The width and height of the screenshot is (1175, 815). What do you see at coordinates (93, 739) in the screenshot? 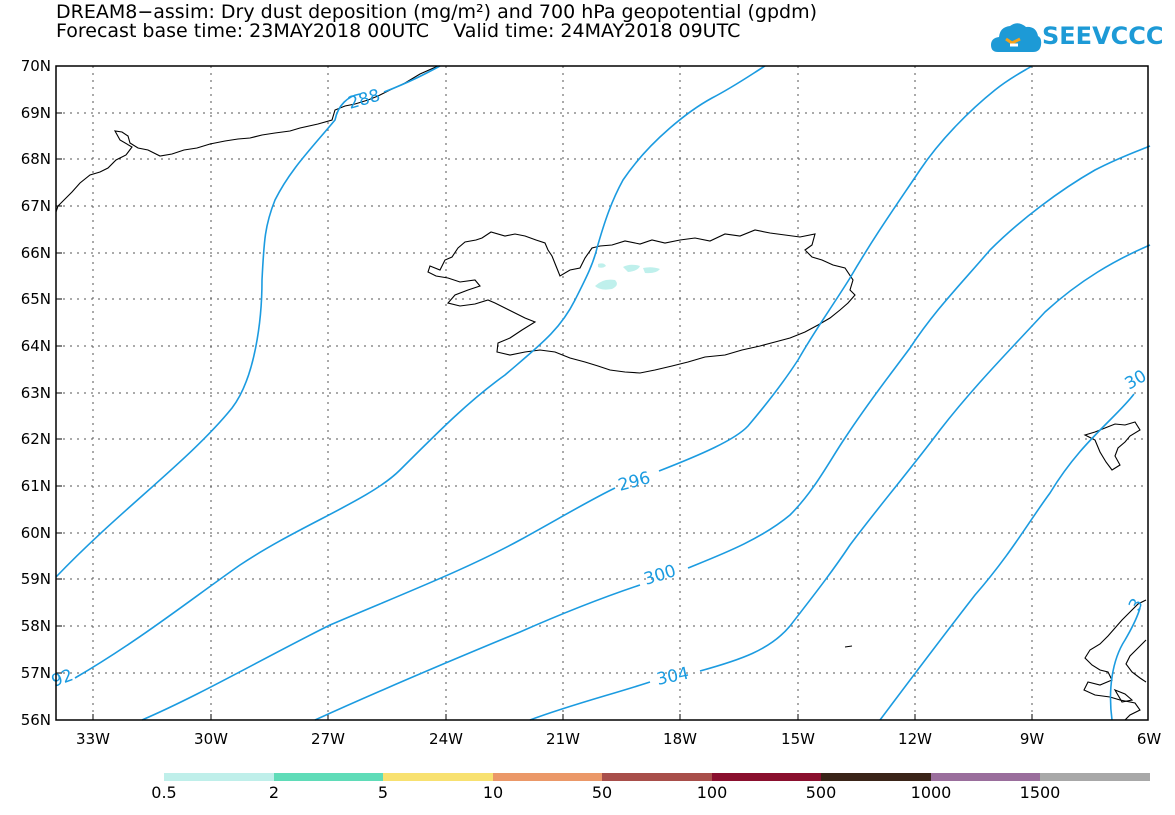
I see `lon-label: 33W` at bounding box center [93, 739].